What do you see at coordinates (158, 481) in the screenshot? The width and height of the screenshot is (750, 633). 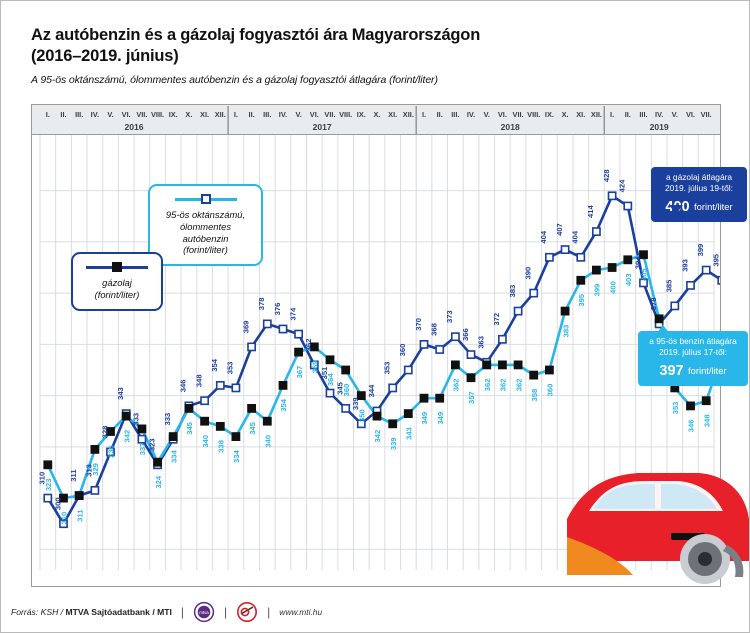 I see `svg-text: 324` at bounding box center [158, 481].